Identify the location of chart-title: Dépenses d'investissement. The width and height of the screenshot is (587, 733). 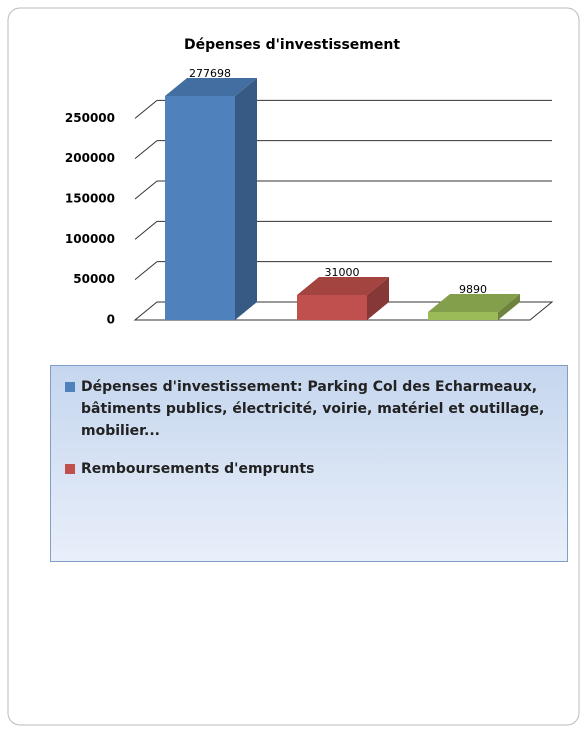
(292, 45).